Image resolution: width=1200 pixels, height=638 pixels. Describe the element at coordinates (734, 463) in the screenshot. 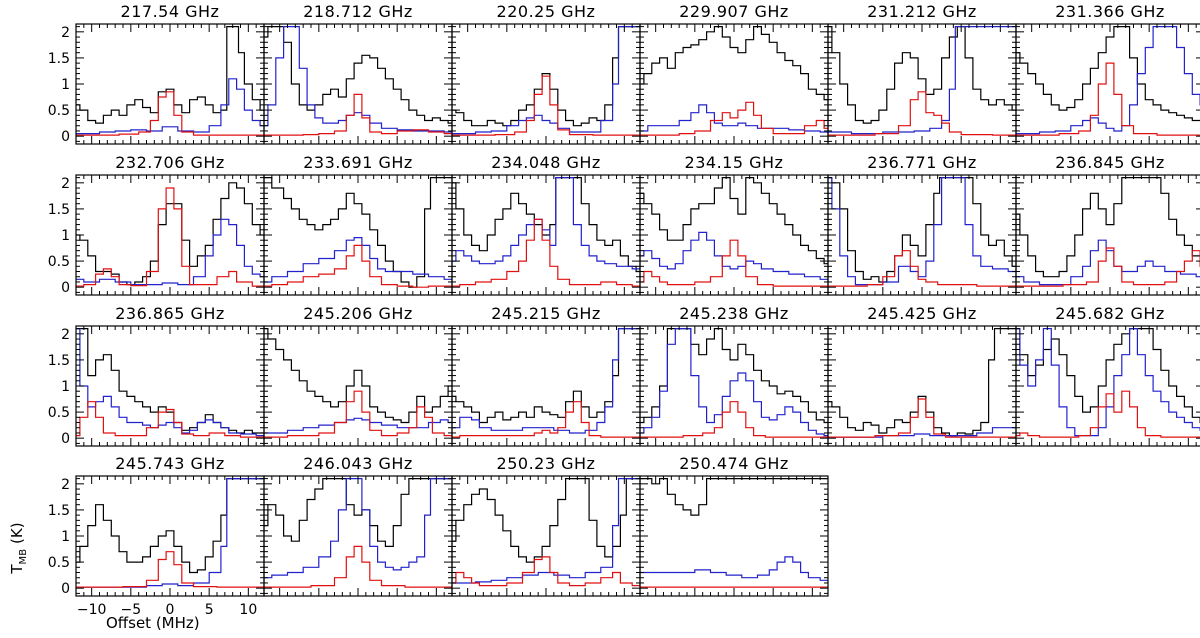

I see `panel-title: 250.474 GHz` at that location.